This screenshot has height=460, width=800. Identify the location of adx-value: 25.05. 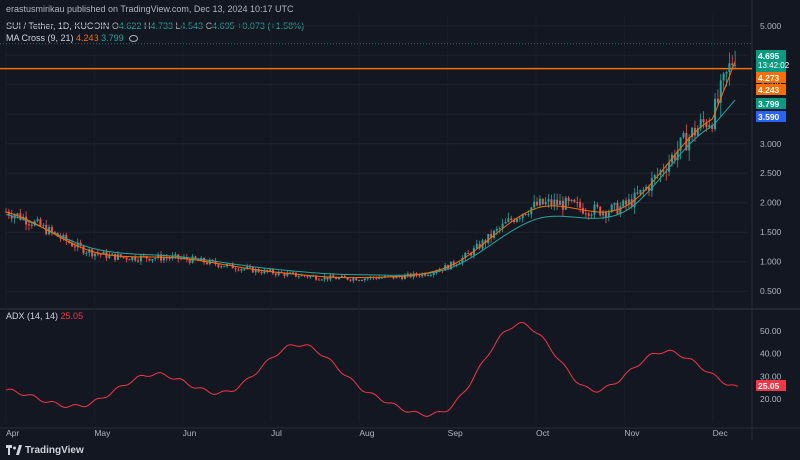
(72, 316).